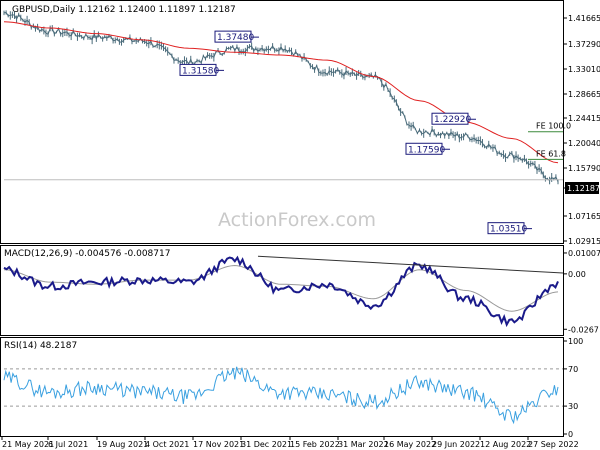  I want to click on price-ytick-label: 1.28665, so click(584, 94).